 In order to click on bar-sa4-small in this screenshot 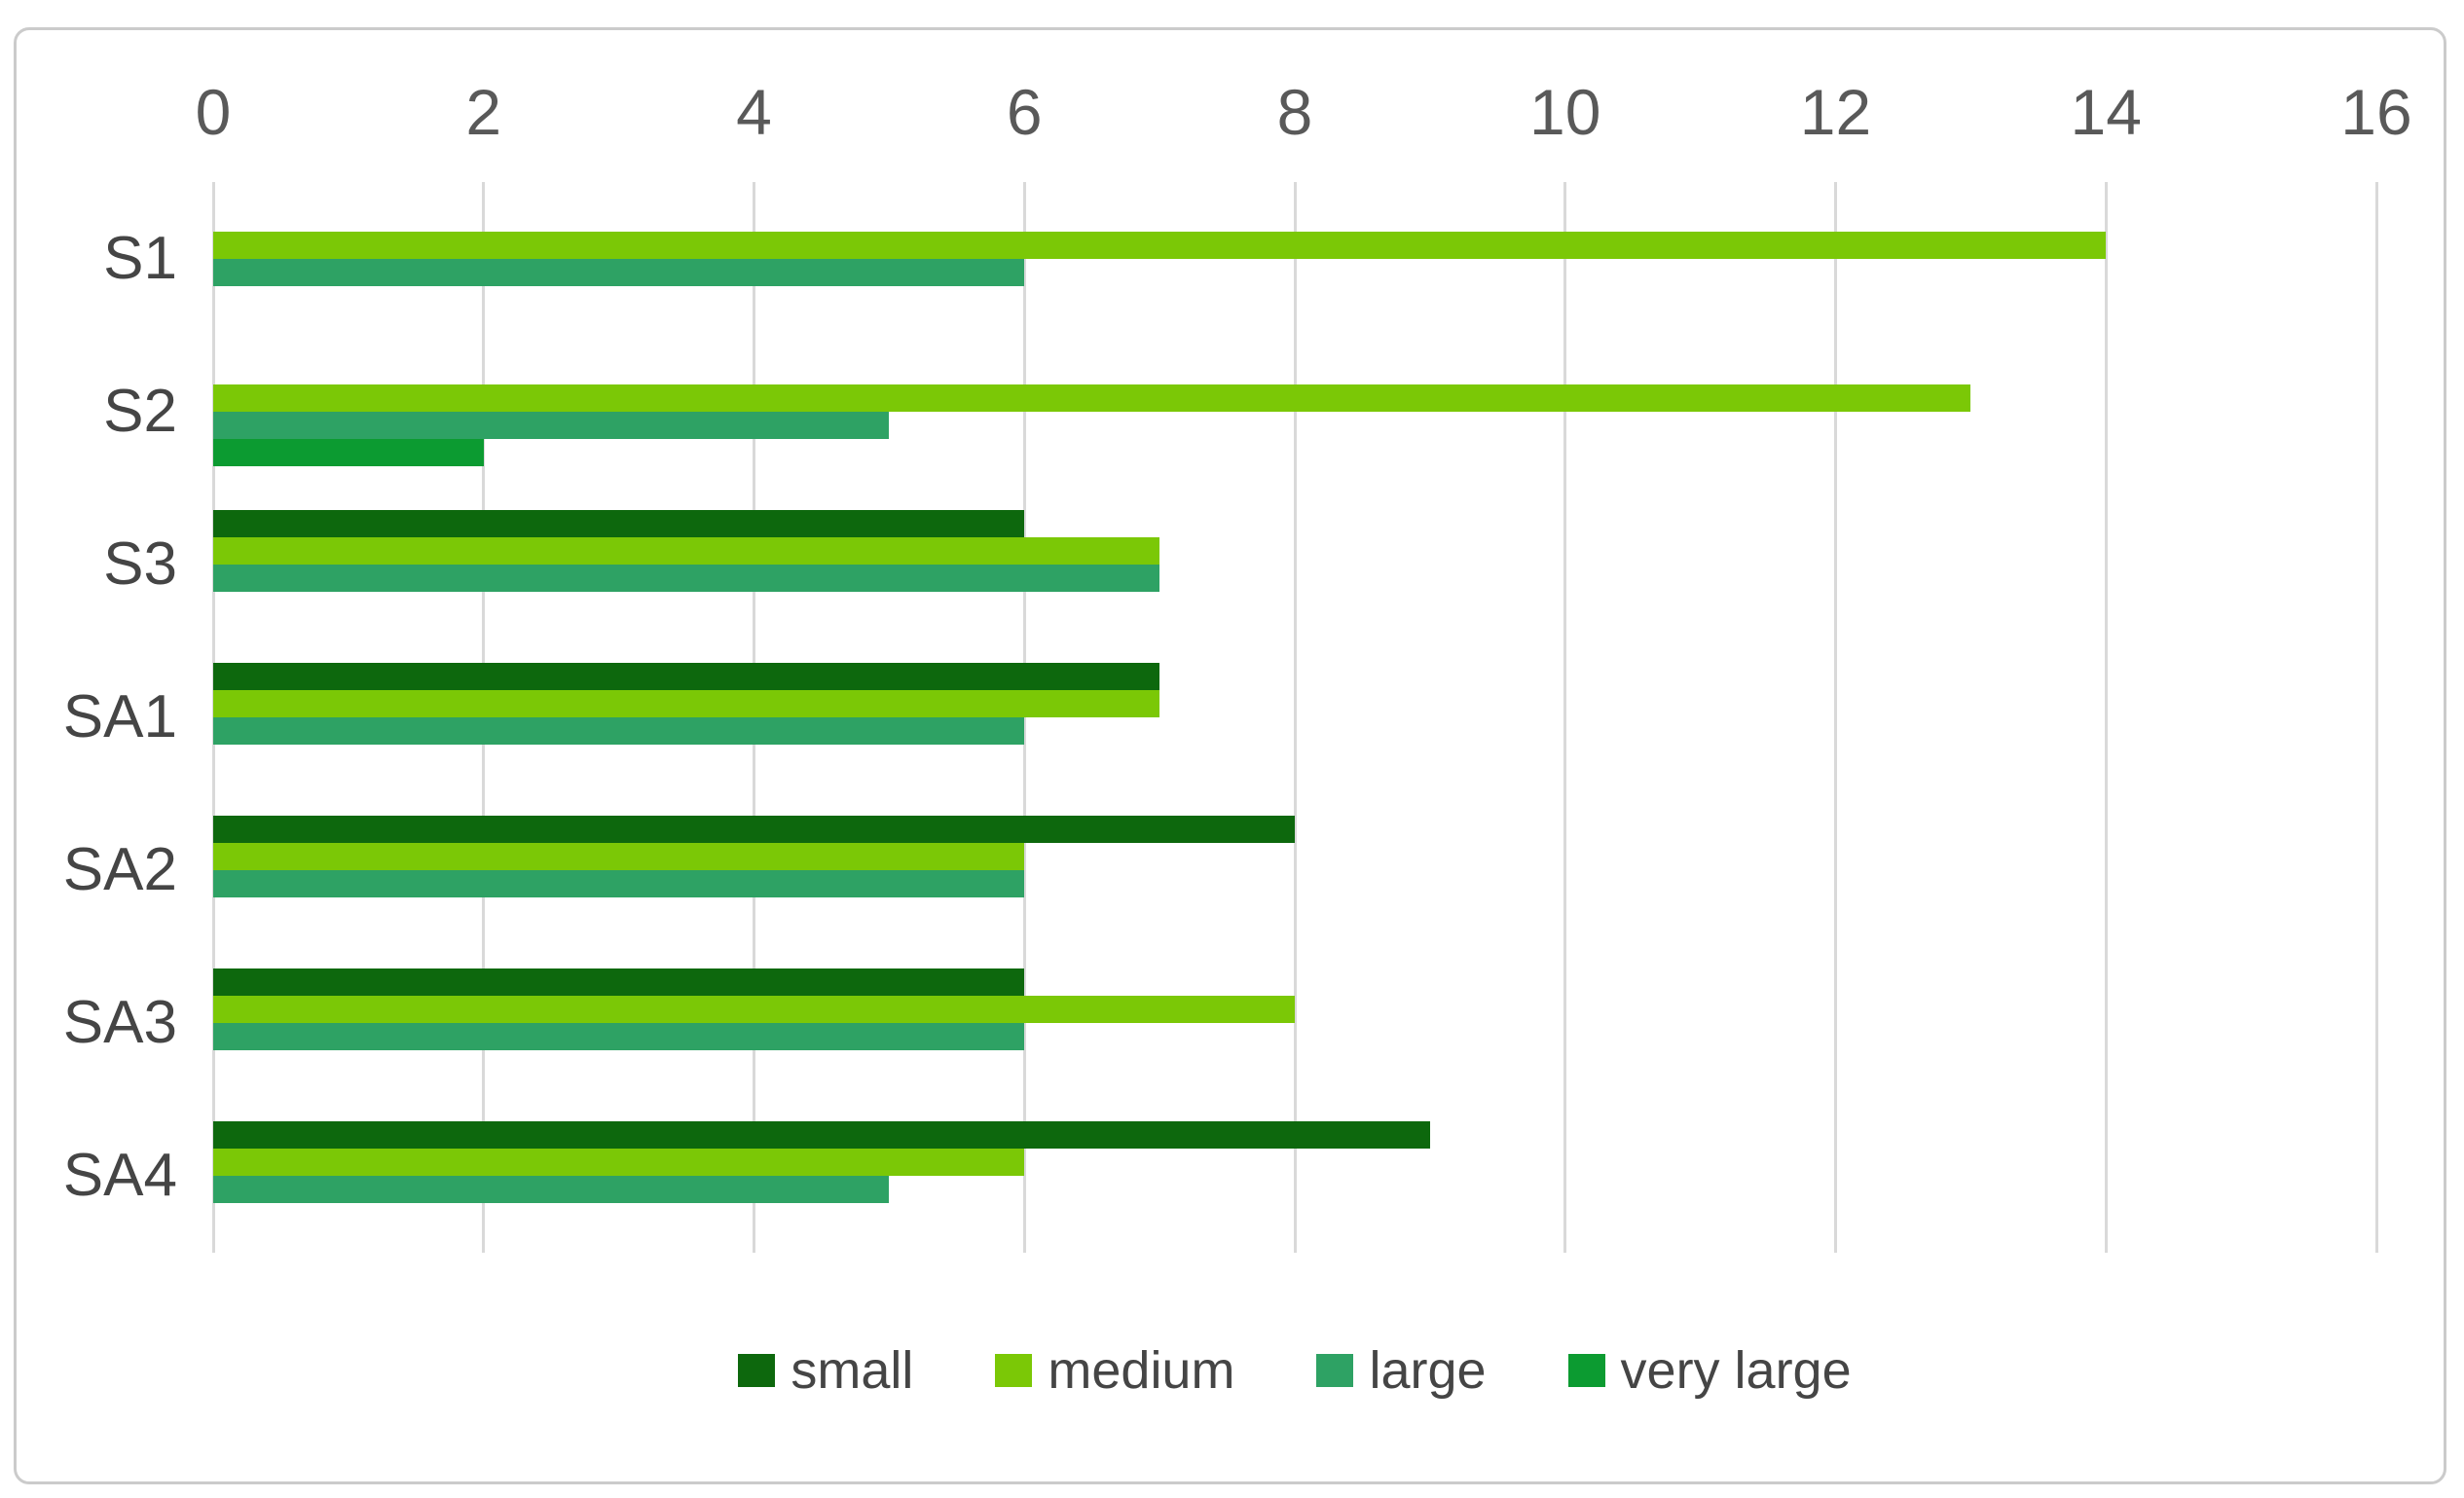, I will do `click(821, 1135)`.